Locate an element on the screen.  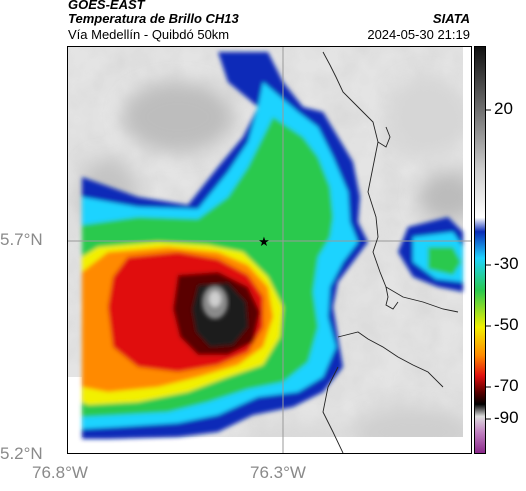
nodata-left is located at coordinates (75, 415).